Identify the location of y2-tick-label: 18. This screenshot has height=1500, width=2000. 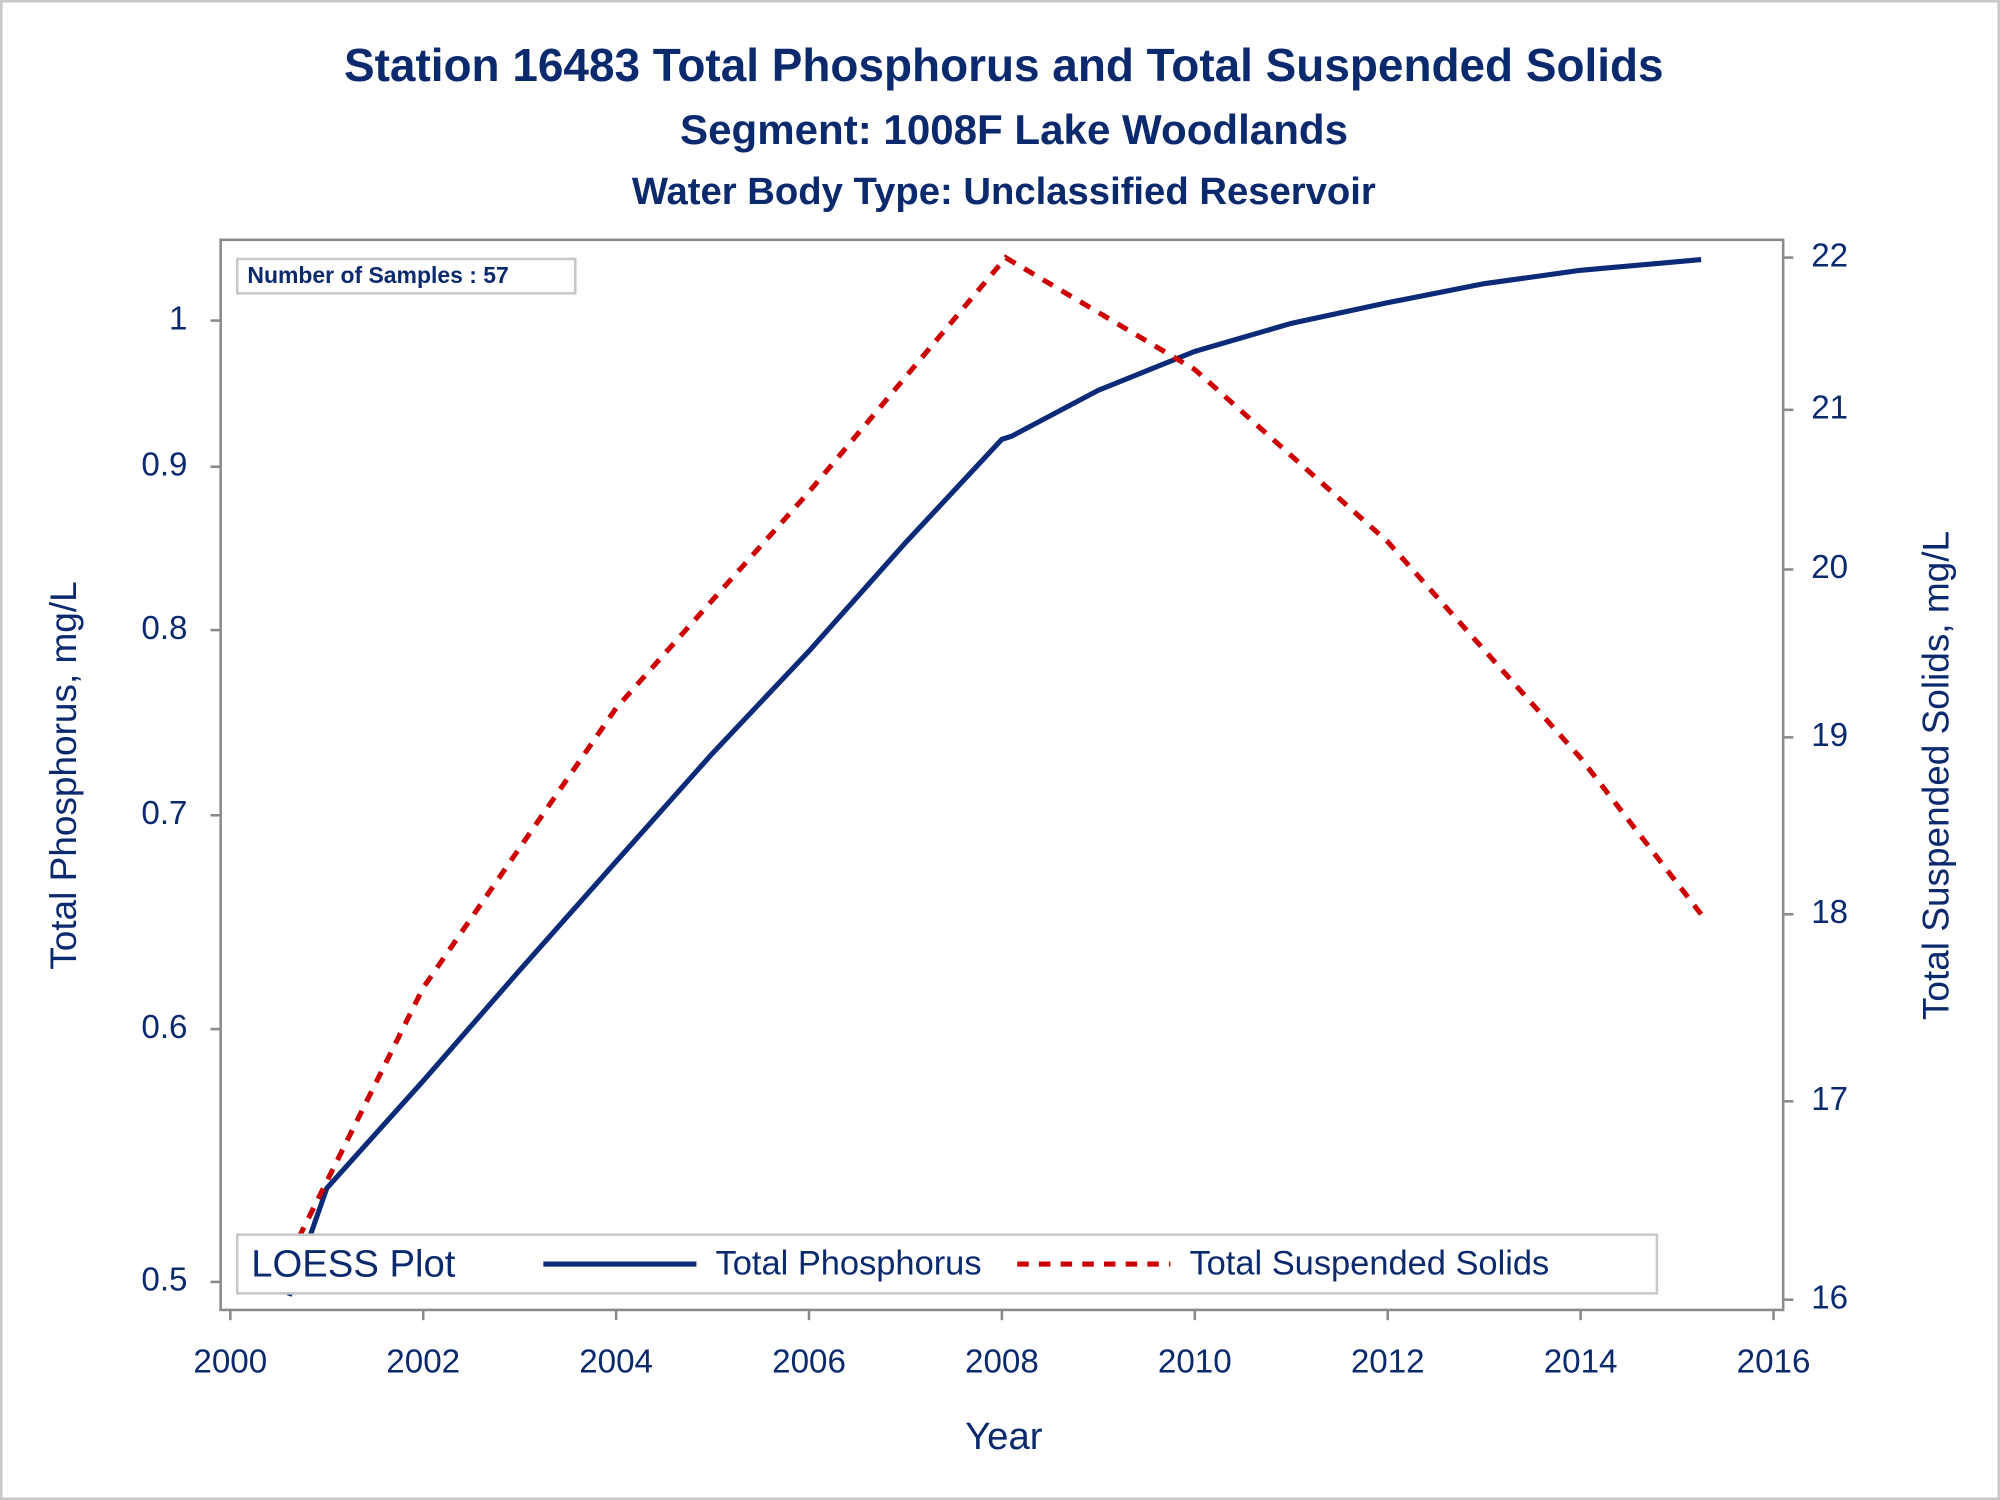
(1829, 912).